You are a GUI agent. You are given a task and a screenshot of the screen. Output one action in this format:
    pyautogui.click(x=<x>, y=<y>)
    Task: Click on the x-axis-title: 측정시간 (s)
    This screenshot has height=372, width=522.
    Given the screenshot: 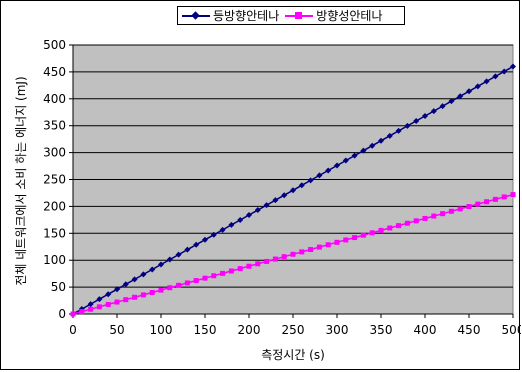 What is the action you would take?
    pyautogui.click(x=293, y=355)
    